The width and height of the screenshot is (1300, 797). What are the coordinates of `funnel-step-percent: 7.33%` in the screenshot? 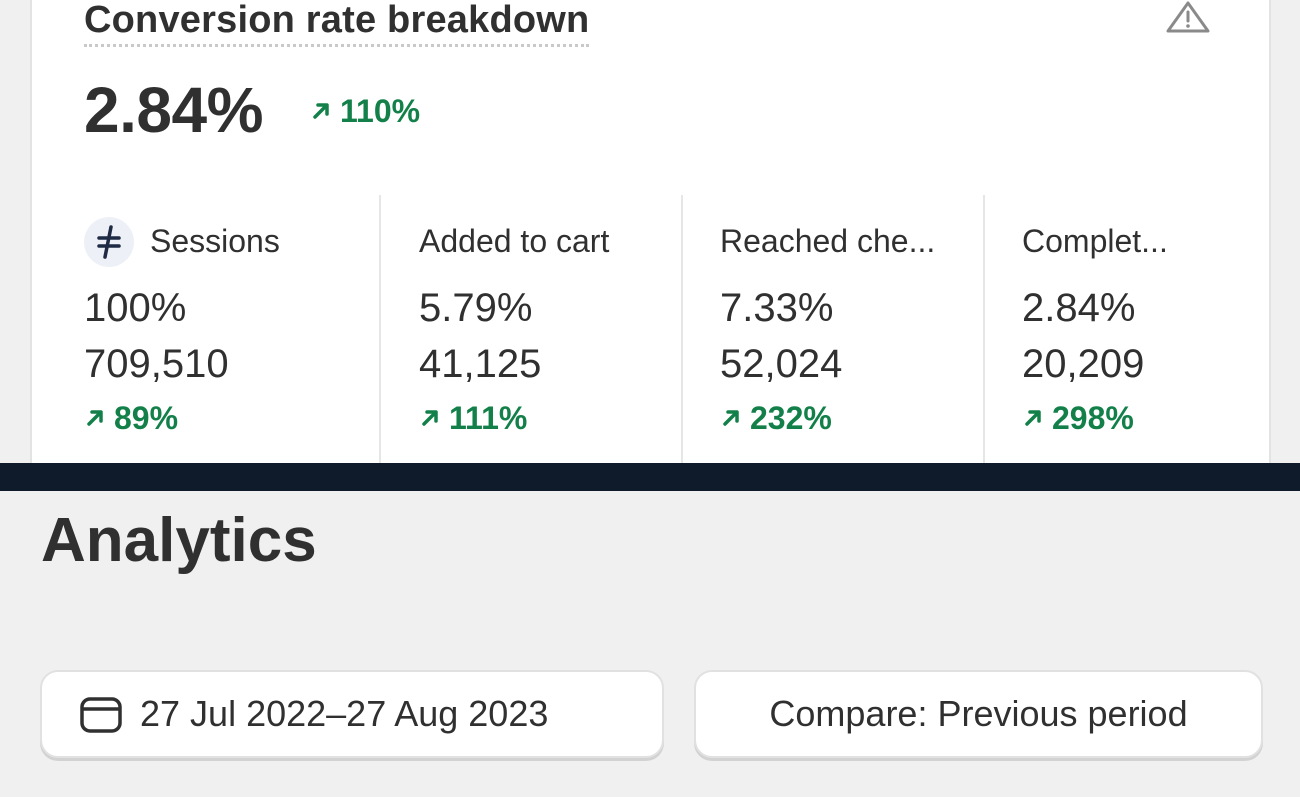 It's located at (777, 308).